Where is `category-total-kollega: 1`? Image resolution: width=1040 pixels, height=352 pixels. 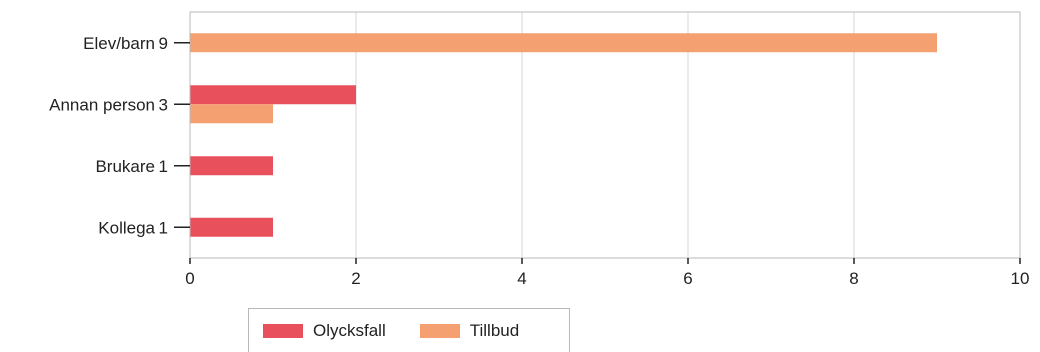 category-total-kollega: 1 is located at coordinates (163, 227).